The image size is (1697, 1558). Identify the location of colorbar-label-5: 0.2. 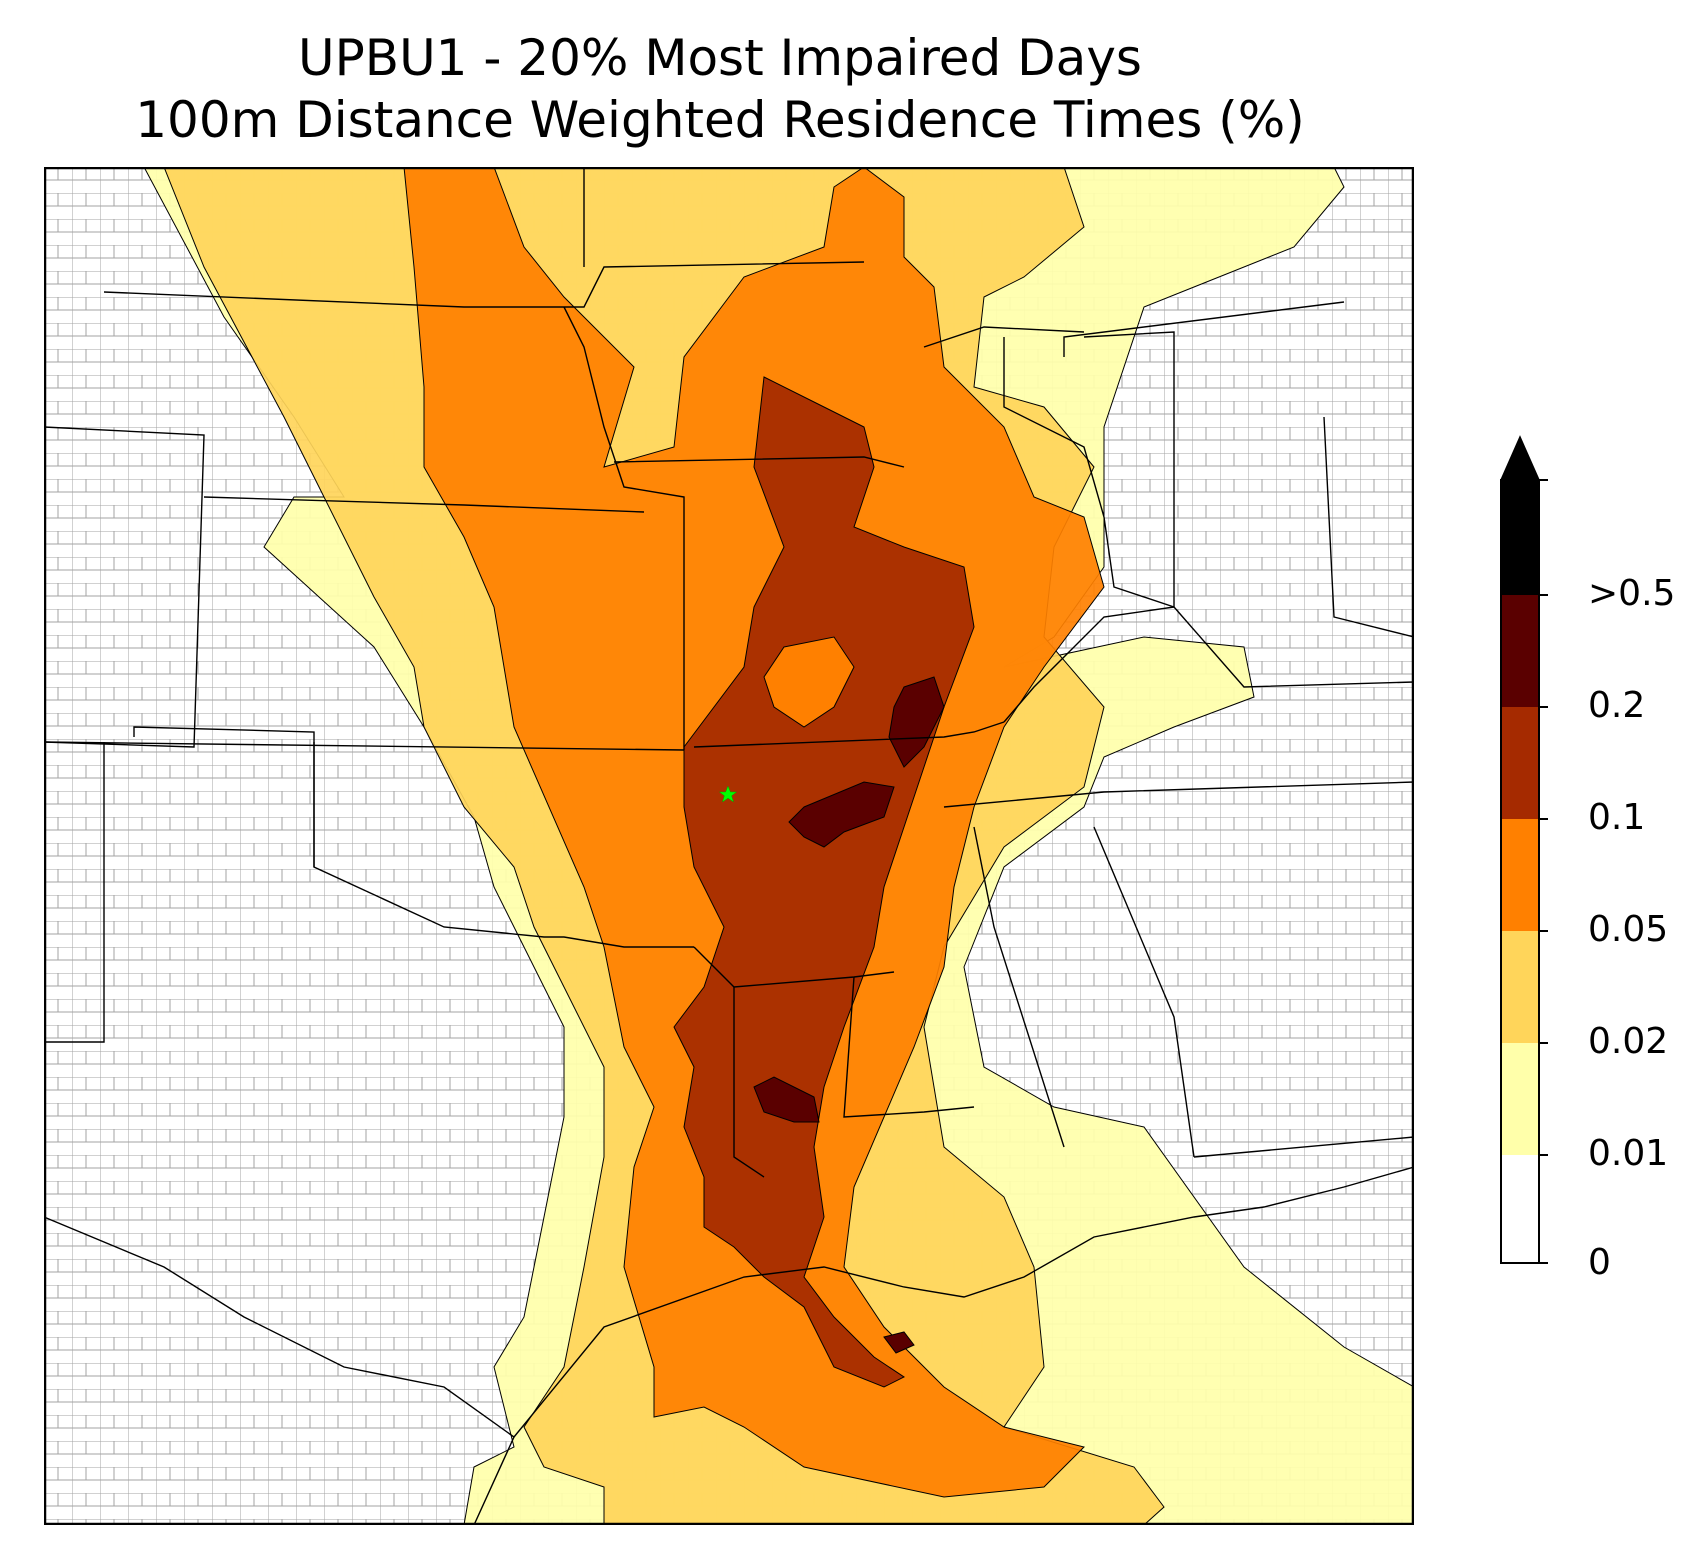
(1617, 705).